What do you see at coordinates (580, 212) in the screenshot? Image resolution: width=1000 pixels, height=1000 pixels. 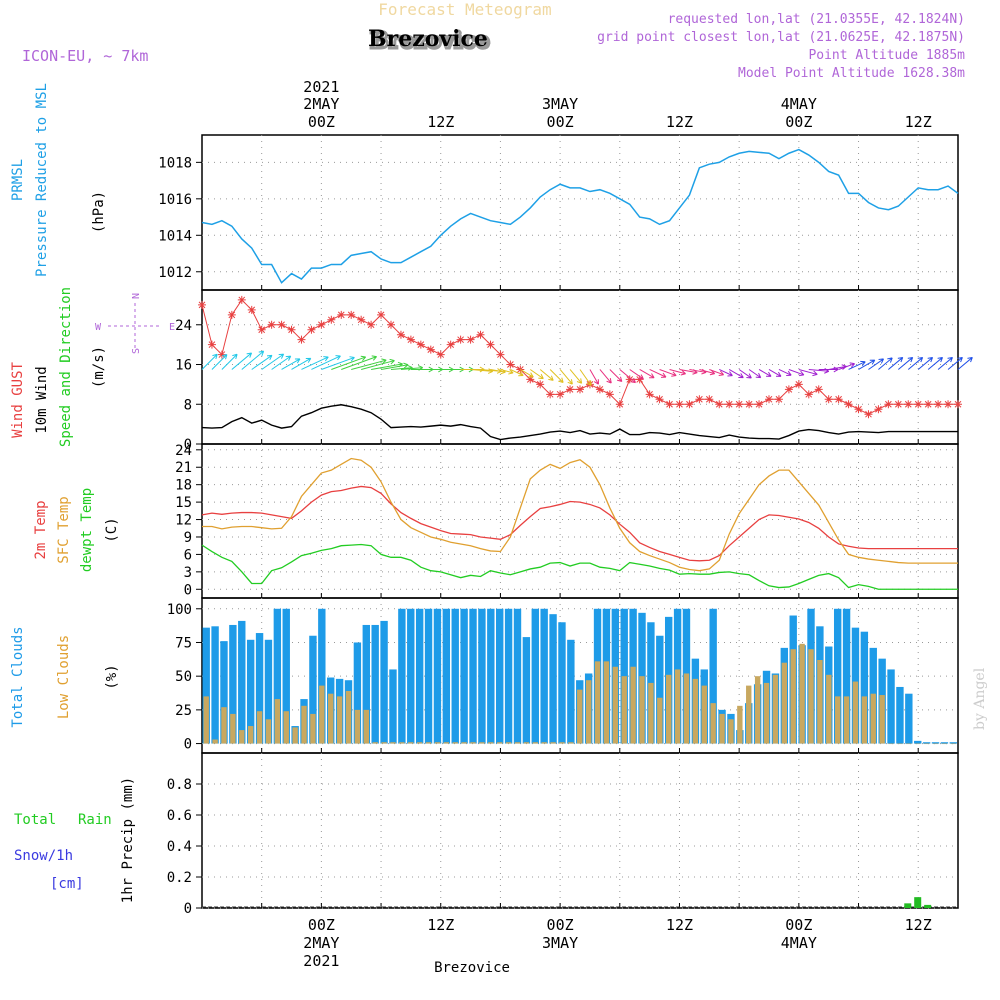 I see `panel-frame` at bounding box center [580, 212].